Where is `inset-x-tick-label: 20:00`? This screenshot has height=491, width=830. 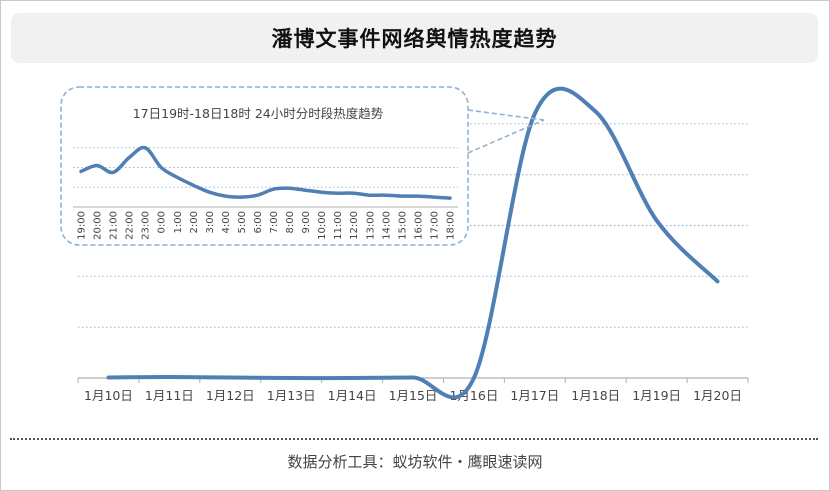 inset-x-tick-label: 20:00 is located at coordinates (98, 225).